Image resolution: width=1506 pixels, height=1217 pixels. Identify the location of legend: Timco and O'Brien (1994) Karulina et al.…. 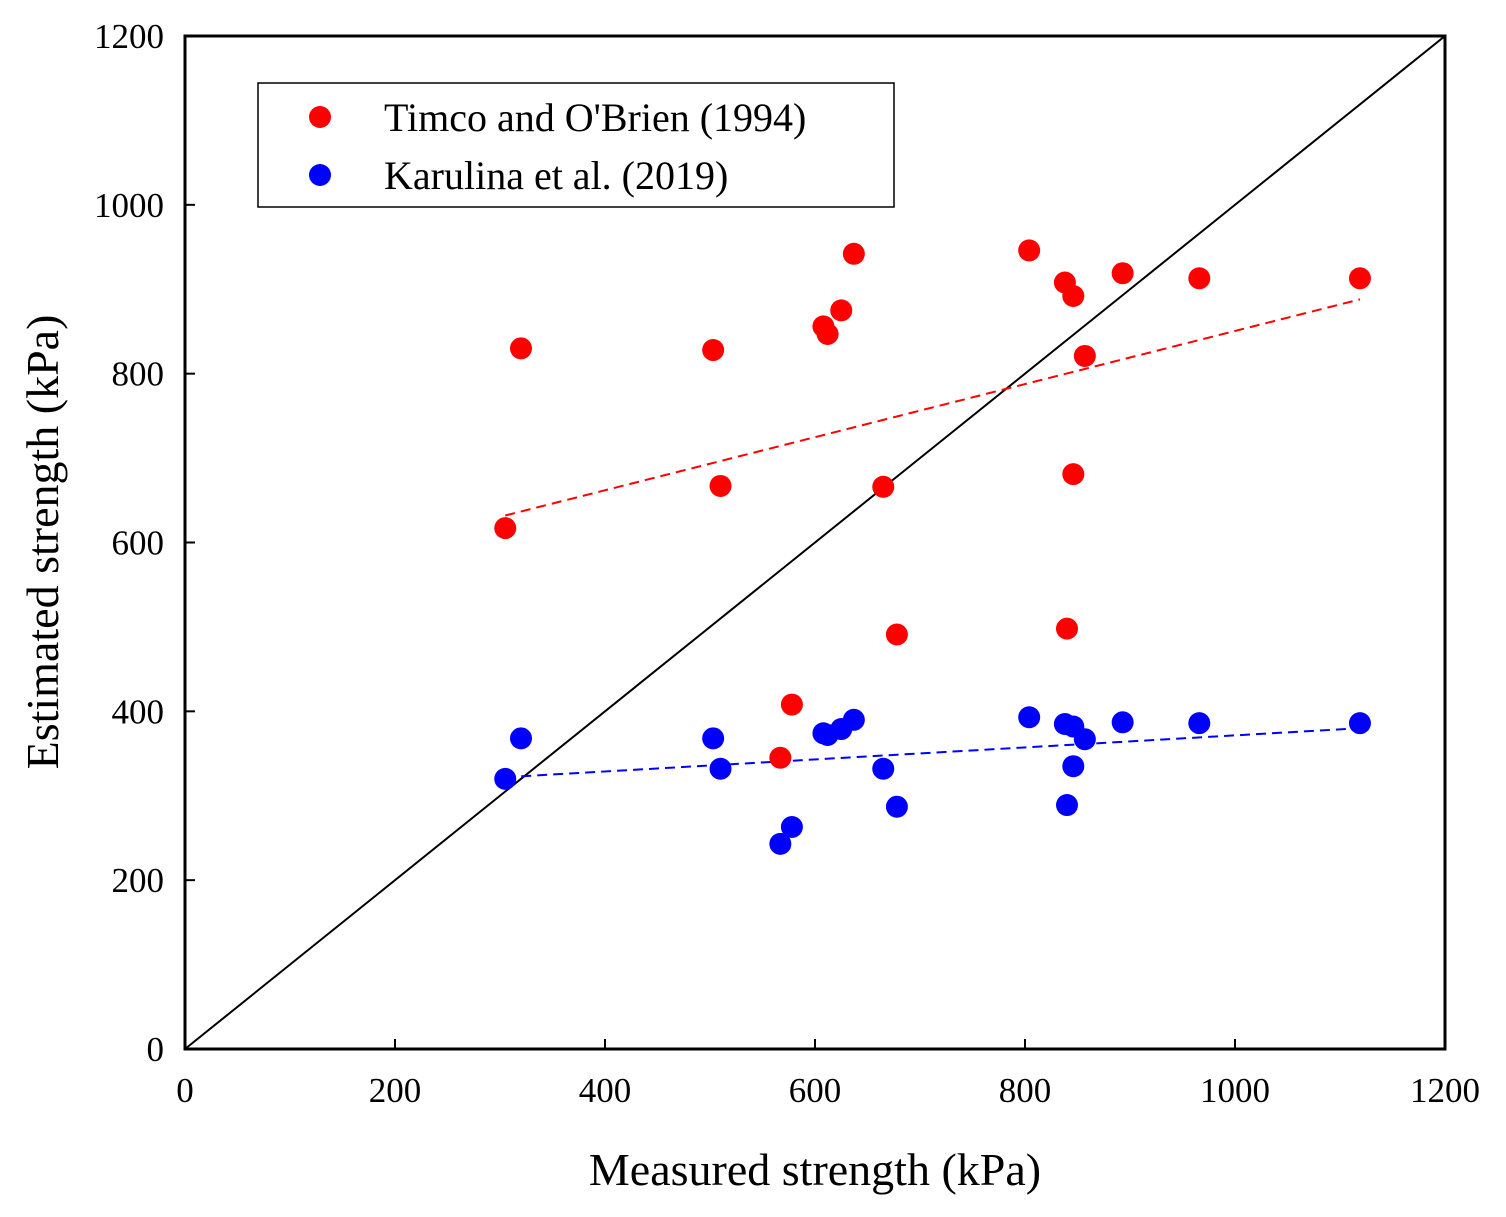
(576, 145).